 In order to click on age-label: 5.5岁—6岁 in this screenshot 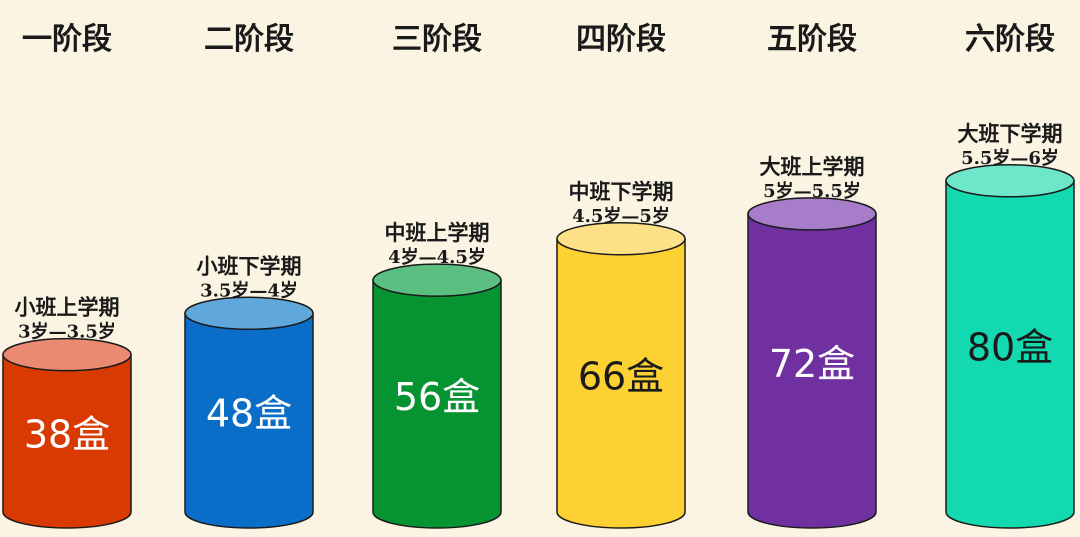, I will do `click(1010, 158)`.